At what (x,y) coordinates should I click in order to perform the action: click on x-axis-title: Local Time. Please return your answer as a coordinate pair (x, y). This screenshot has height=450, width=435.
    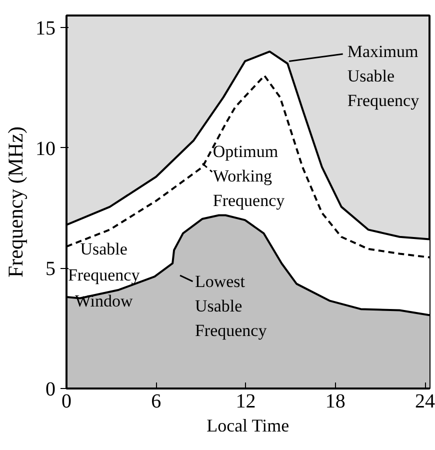
    Looking at the image, I should click on (248, 426).